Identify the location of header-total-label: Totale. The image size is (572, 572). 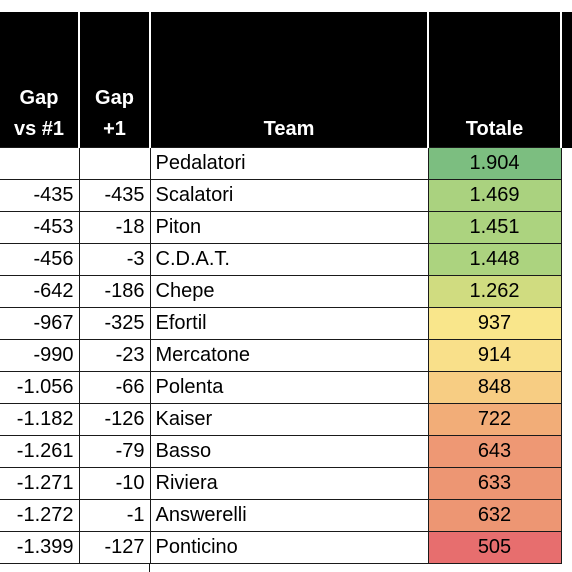
(494, 129).